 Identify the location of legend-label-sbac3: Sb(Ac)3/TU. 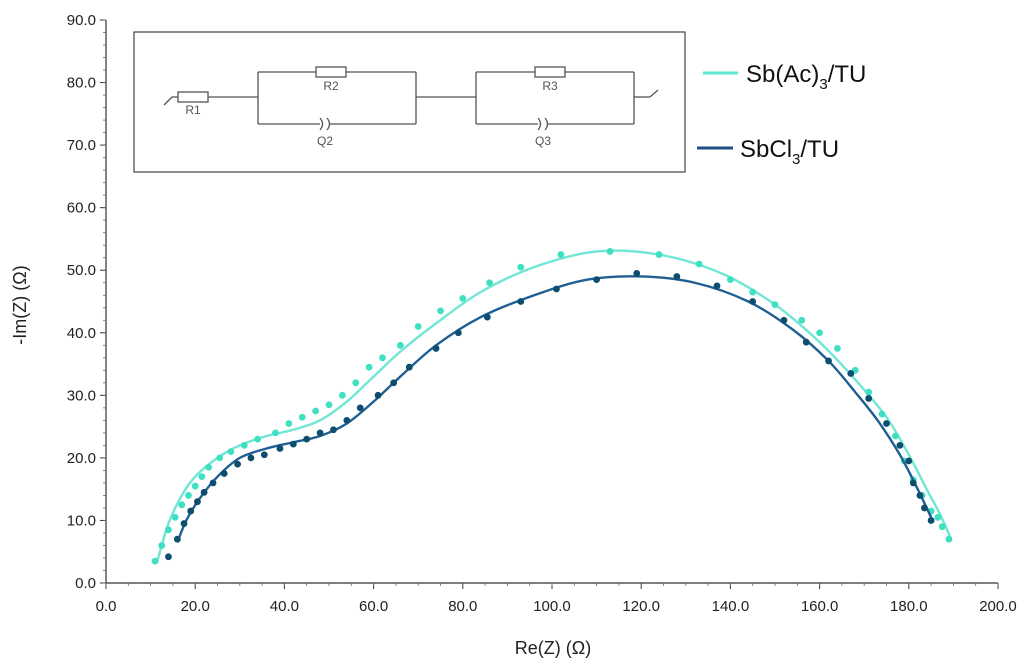
(806, 77).